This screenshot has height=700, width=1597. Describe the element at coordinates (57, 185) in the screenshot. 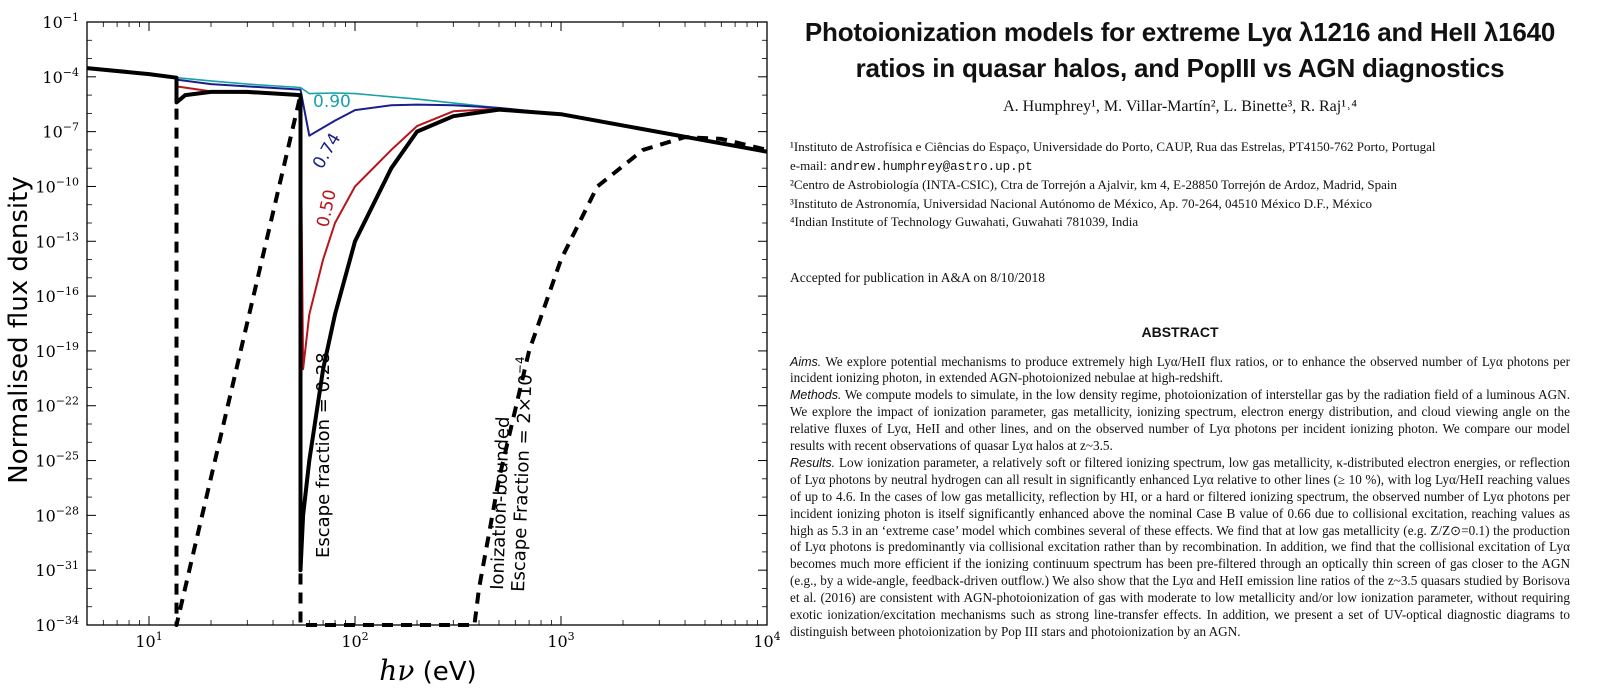

I see `y-tick-label: 10⁻¹⁰` at that location.